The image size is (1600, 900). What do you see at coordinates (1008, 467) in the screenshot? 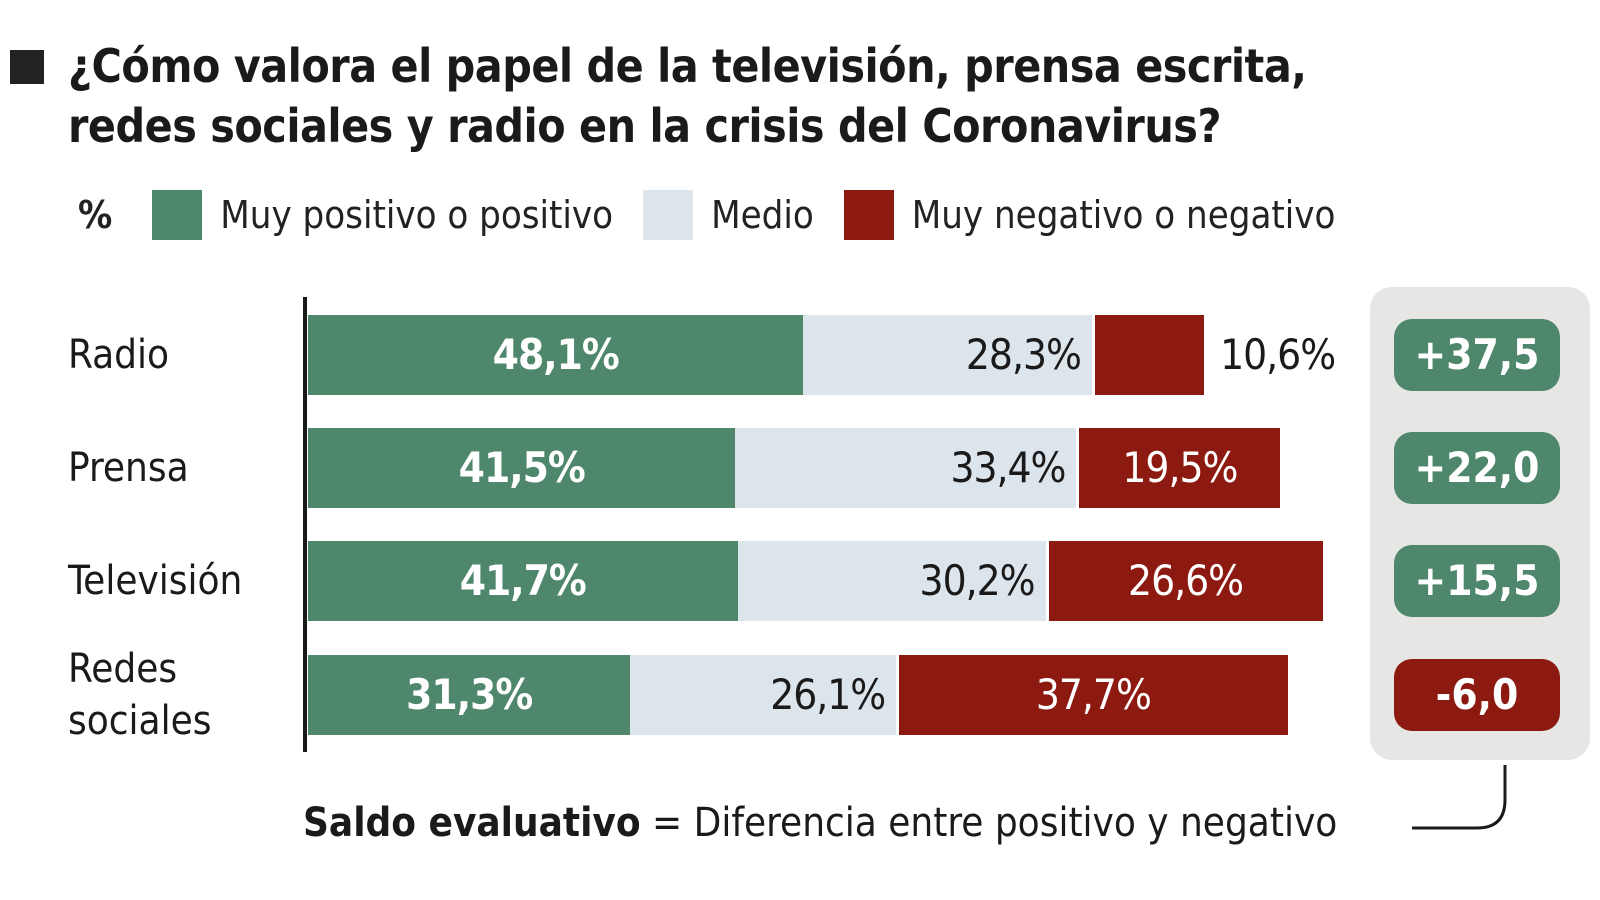
I see `bar-value-label: 33,4%` at bounding box center [1008, 467].